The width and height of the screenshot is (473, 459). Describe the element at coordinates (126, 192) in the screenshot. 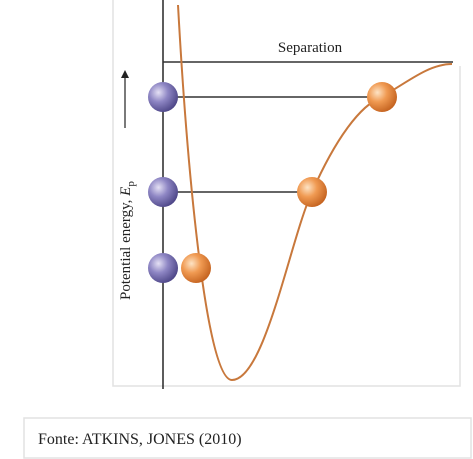

I see `y-axis-label-symbol: E` at that location.